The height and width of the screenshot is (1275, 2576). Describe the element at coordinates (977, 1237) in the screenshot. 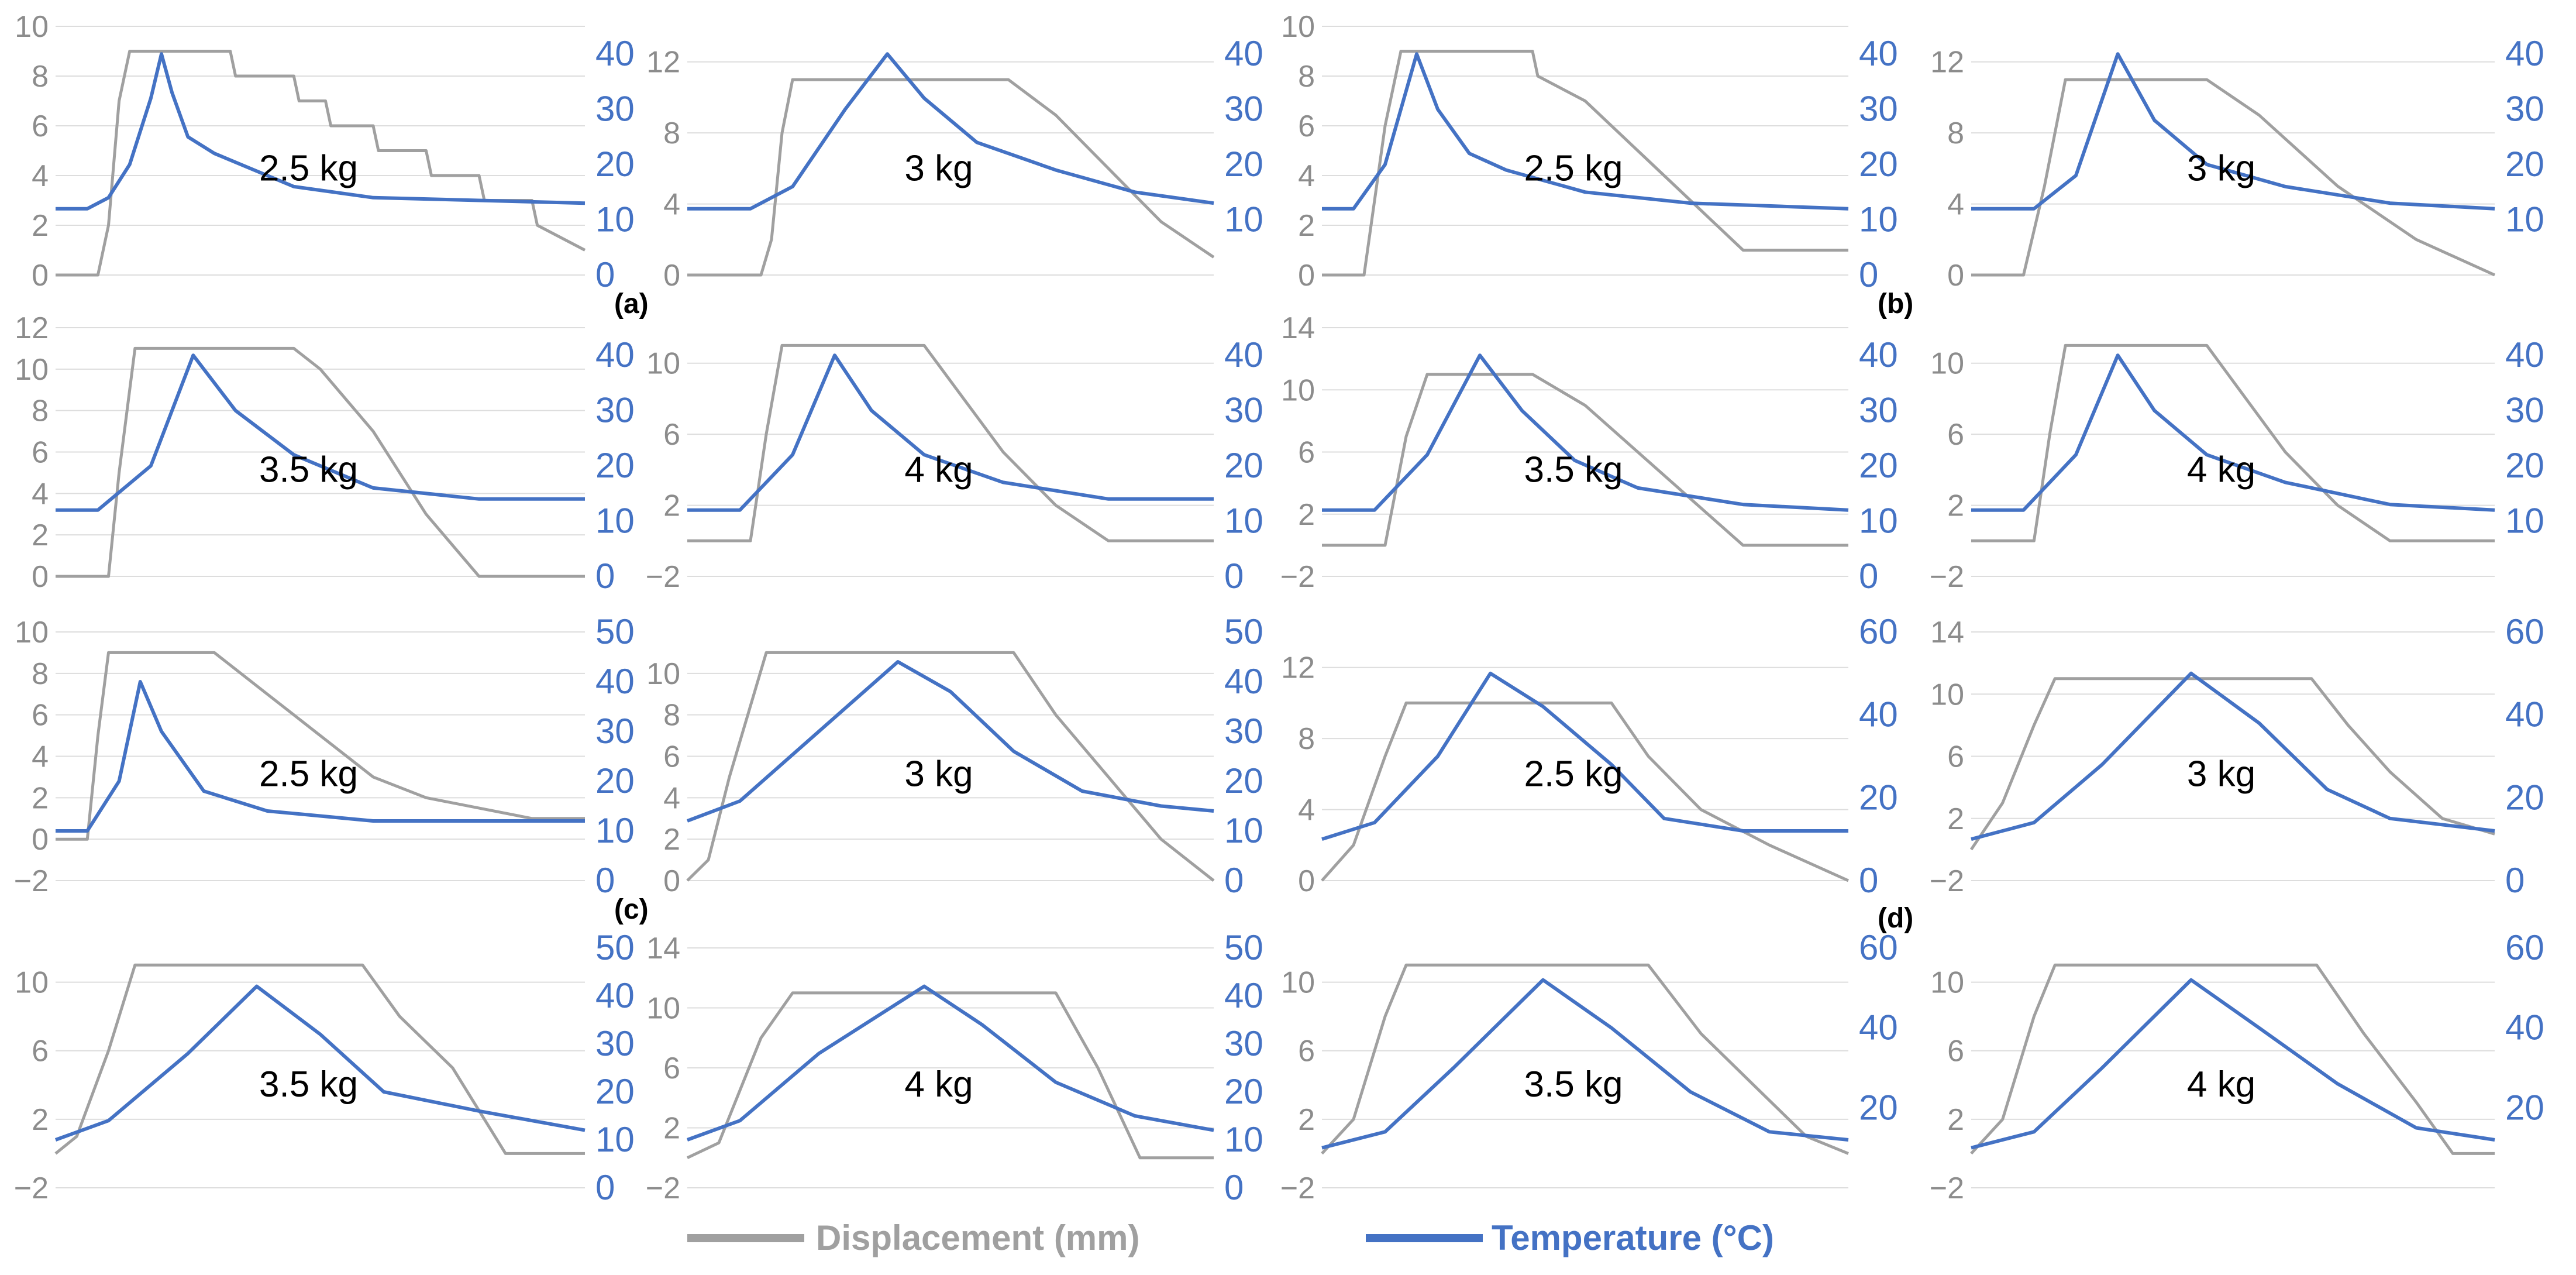

I see `legend-label-displacement: Displacement (mm)` at that location.